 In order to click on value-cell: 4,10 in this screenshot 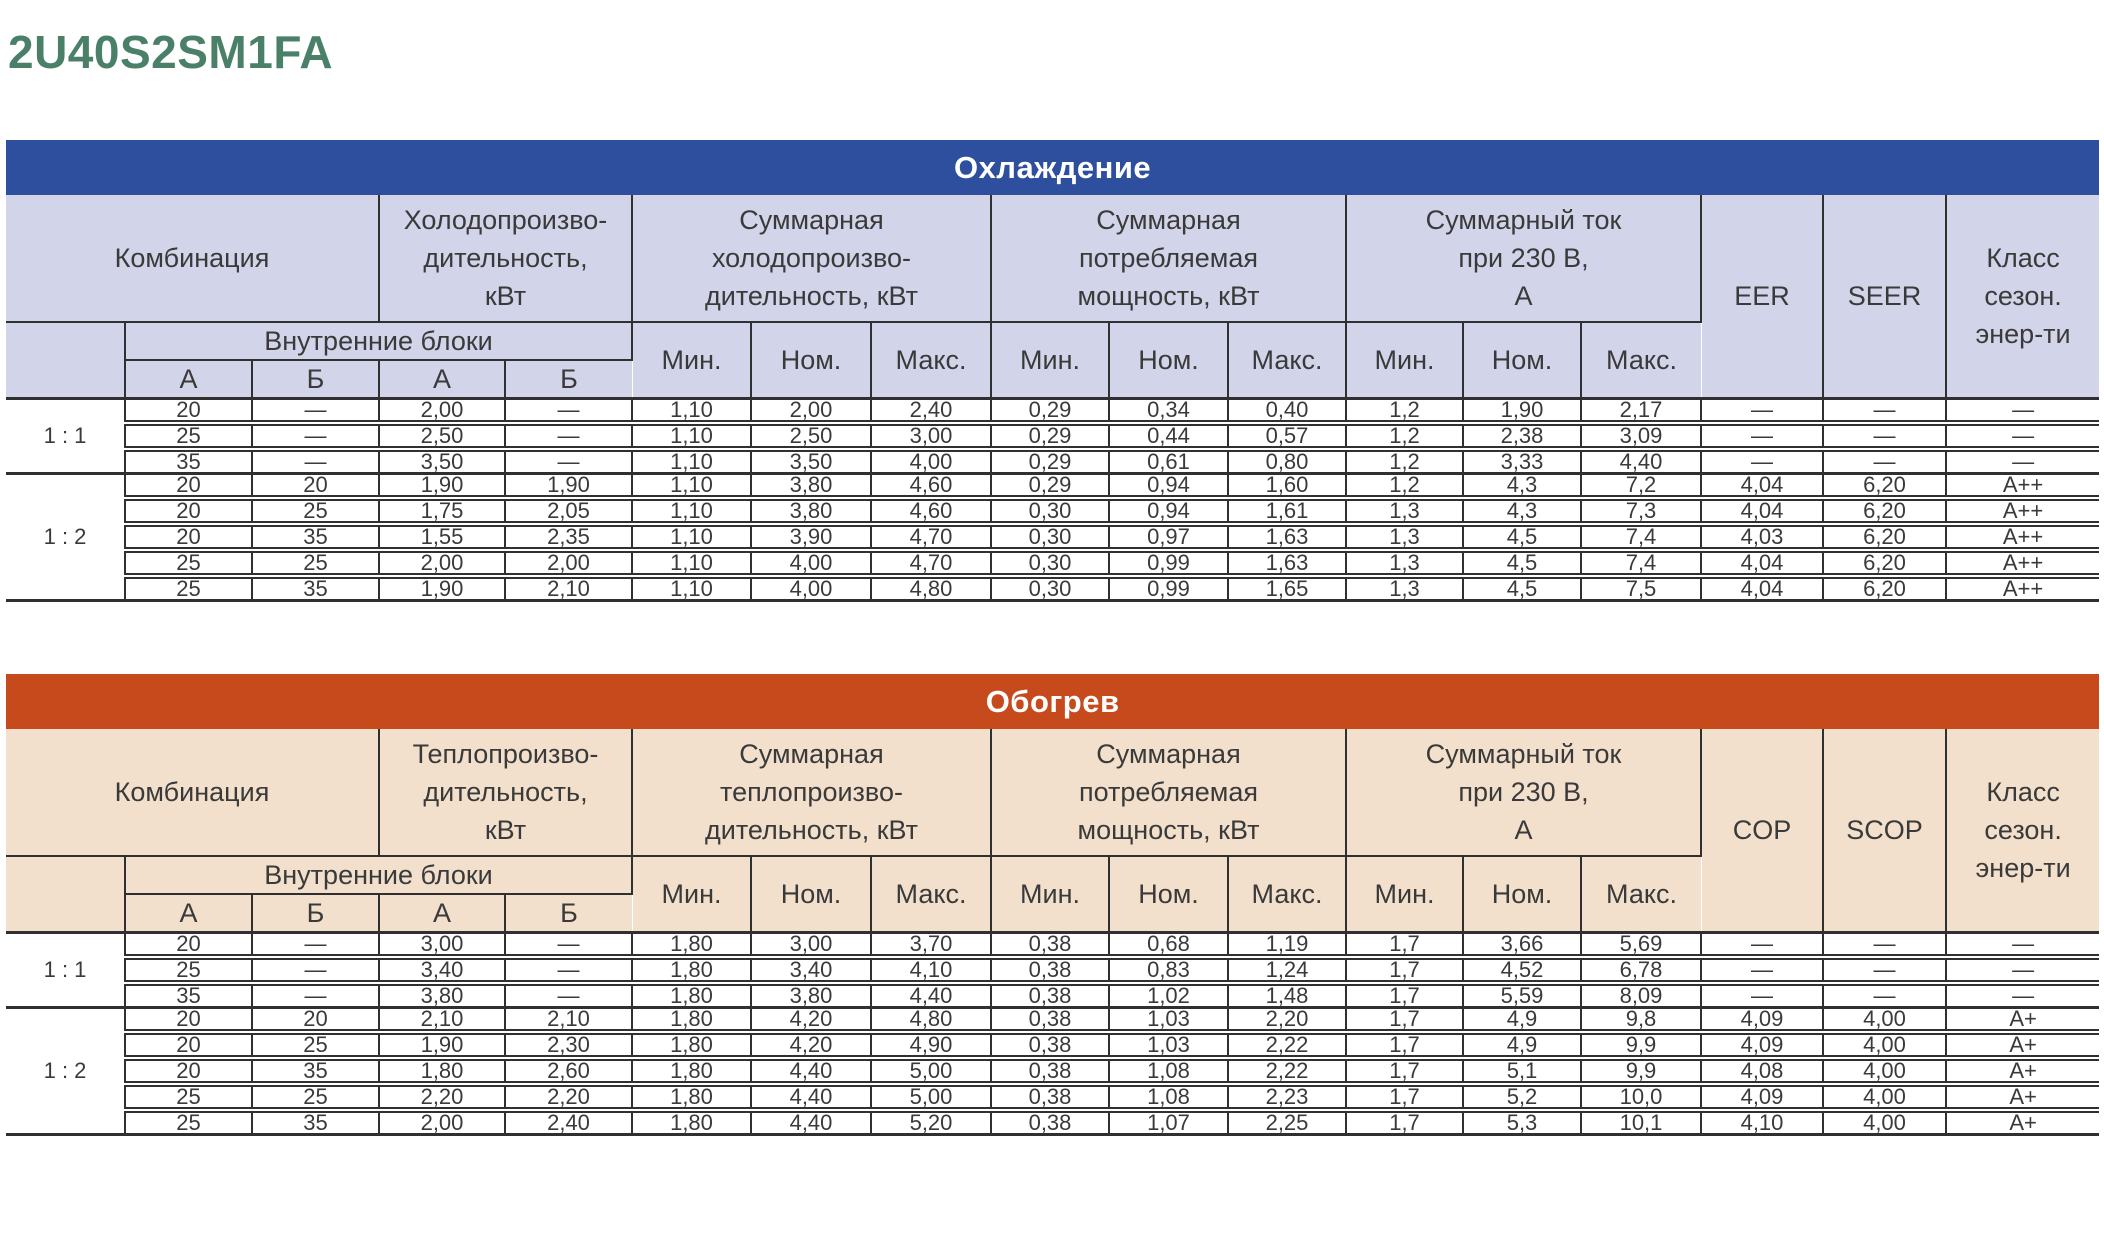, I will do `click(931, 971)`.